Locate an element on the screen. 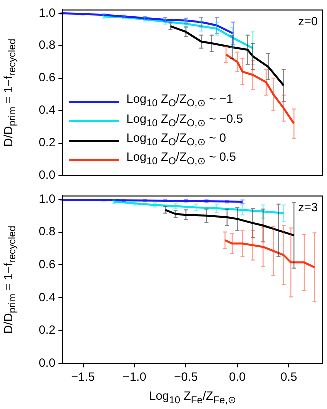 This screenshot has height=409, width=327. annotation: z=0 is located at coordinates (308, 21).